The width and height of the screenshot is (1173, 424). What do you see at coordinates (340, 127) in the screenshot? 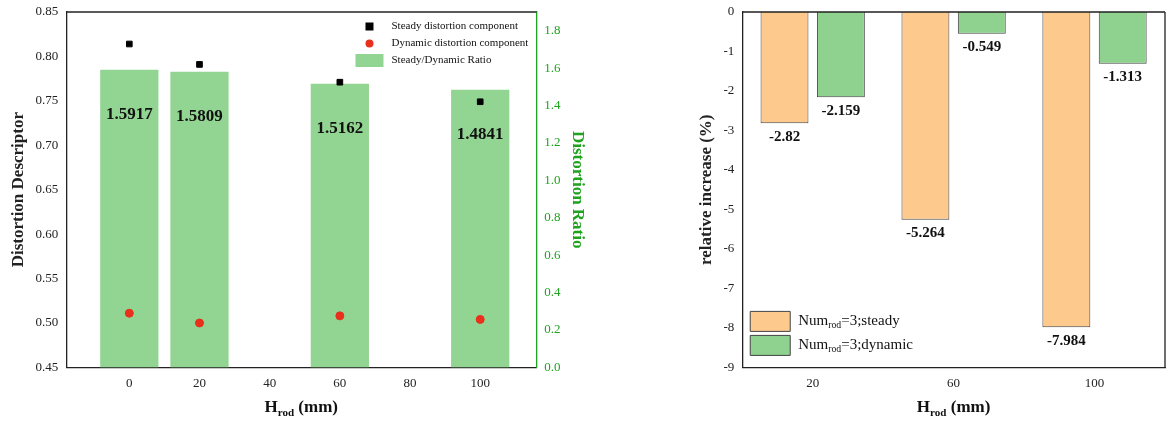
I see `data-label: 1.5162` at bounding box center [340, 127].